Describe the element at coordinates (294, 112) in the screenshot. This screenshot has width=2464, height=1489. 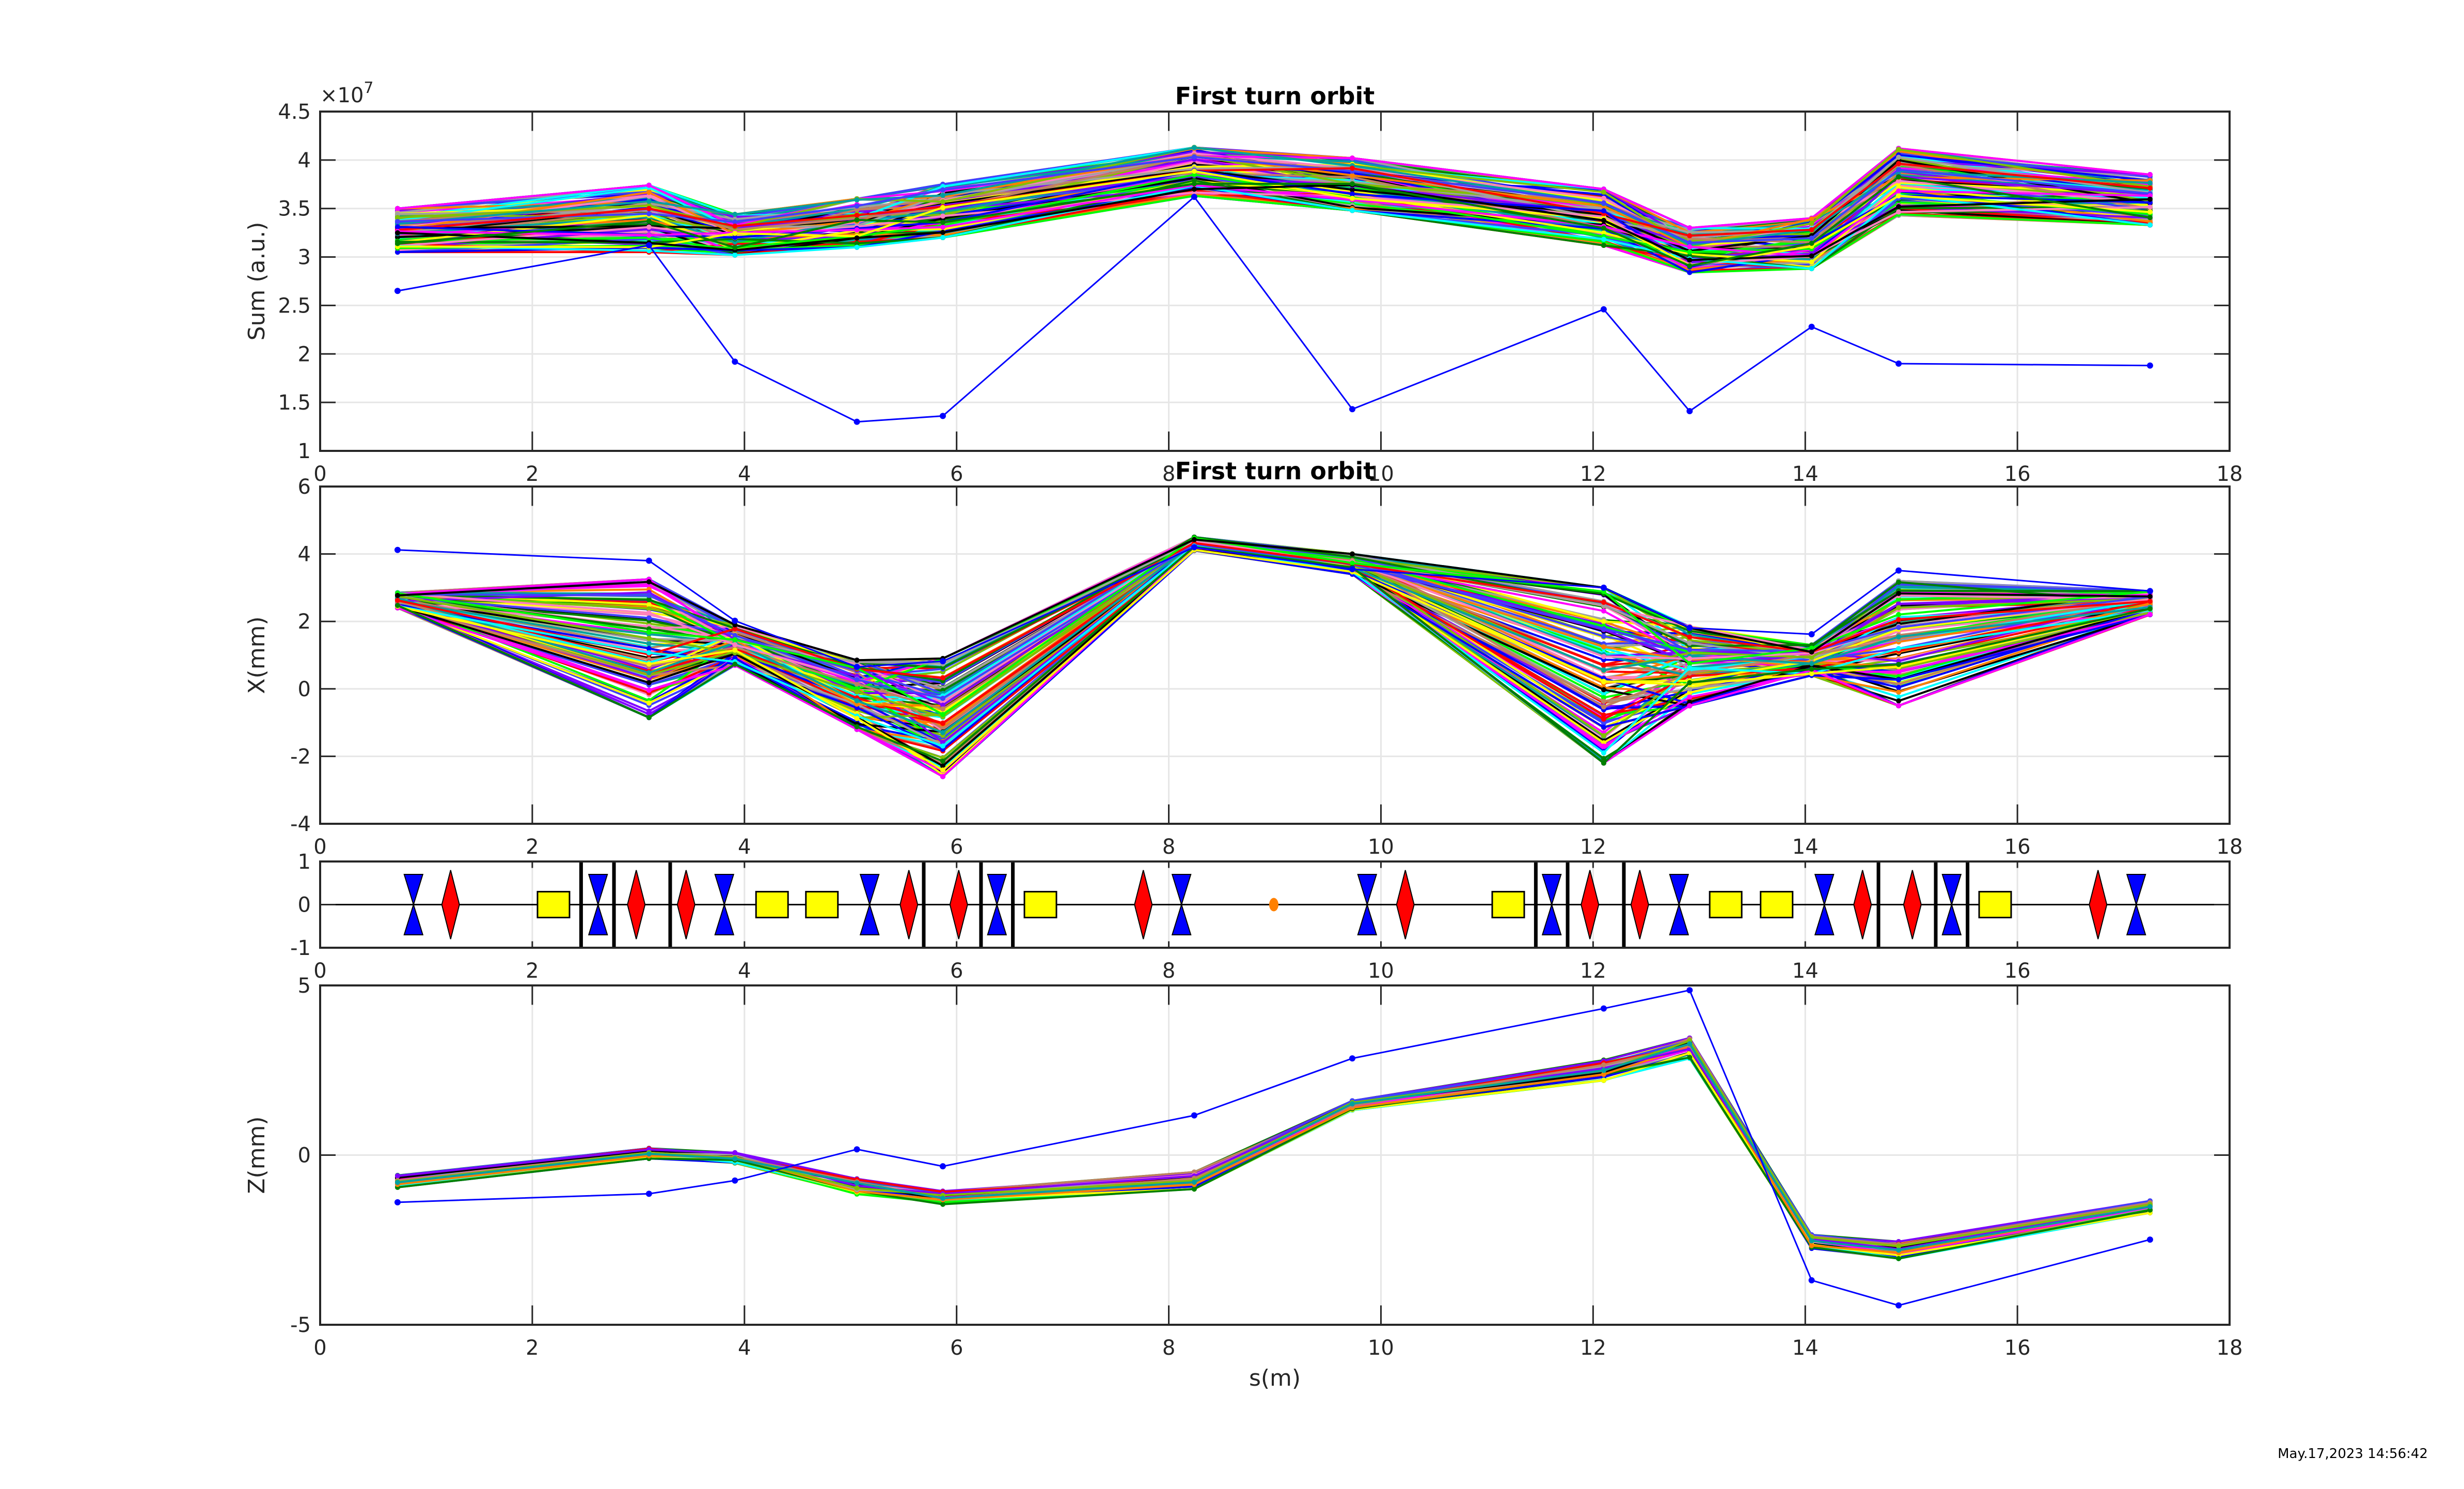
I see `y-tick-label: 4.5` at that location.